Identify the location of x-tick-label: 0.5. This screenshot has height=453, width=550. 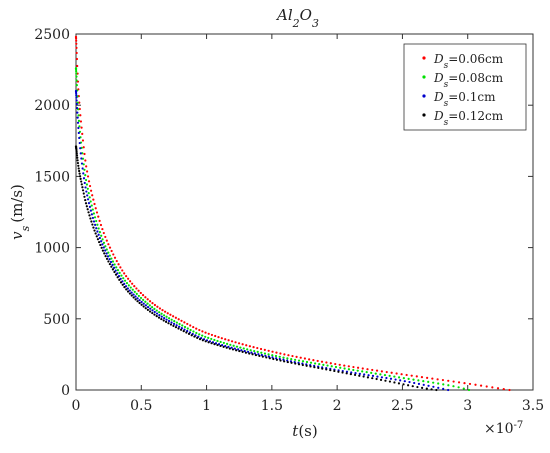
(141, 406).